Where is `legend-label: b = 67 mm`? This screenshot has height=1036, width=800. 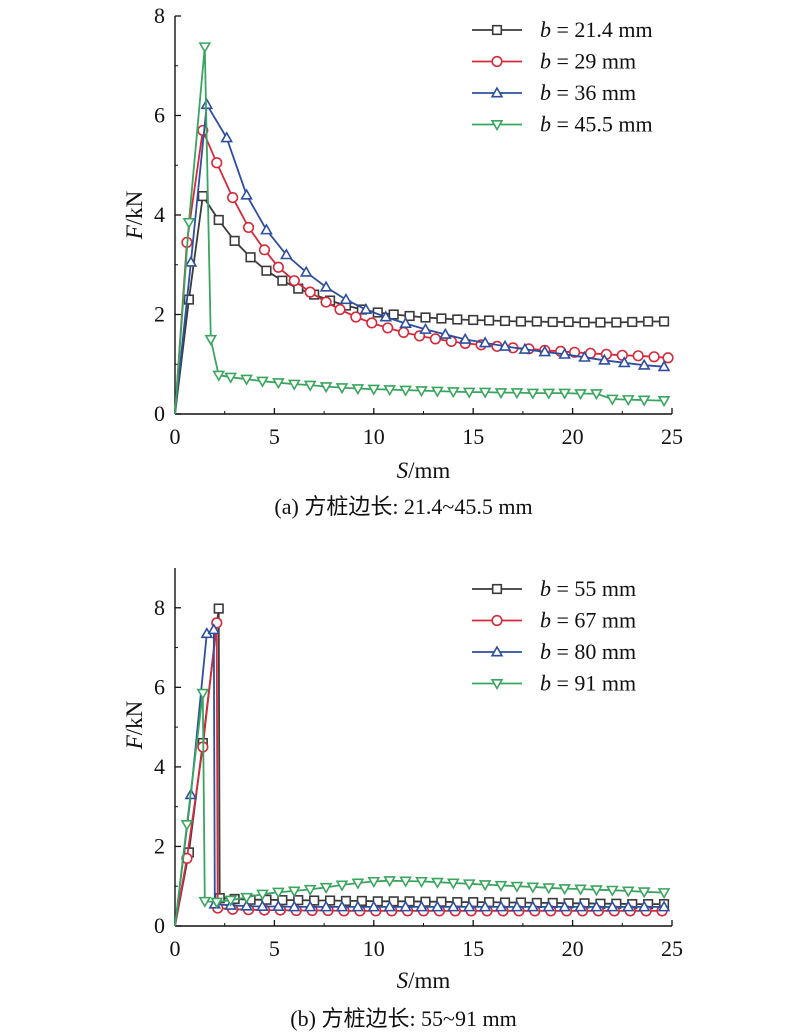
legend-label: b = 67 mm is located at coordinates (588, 620).